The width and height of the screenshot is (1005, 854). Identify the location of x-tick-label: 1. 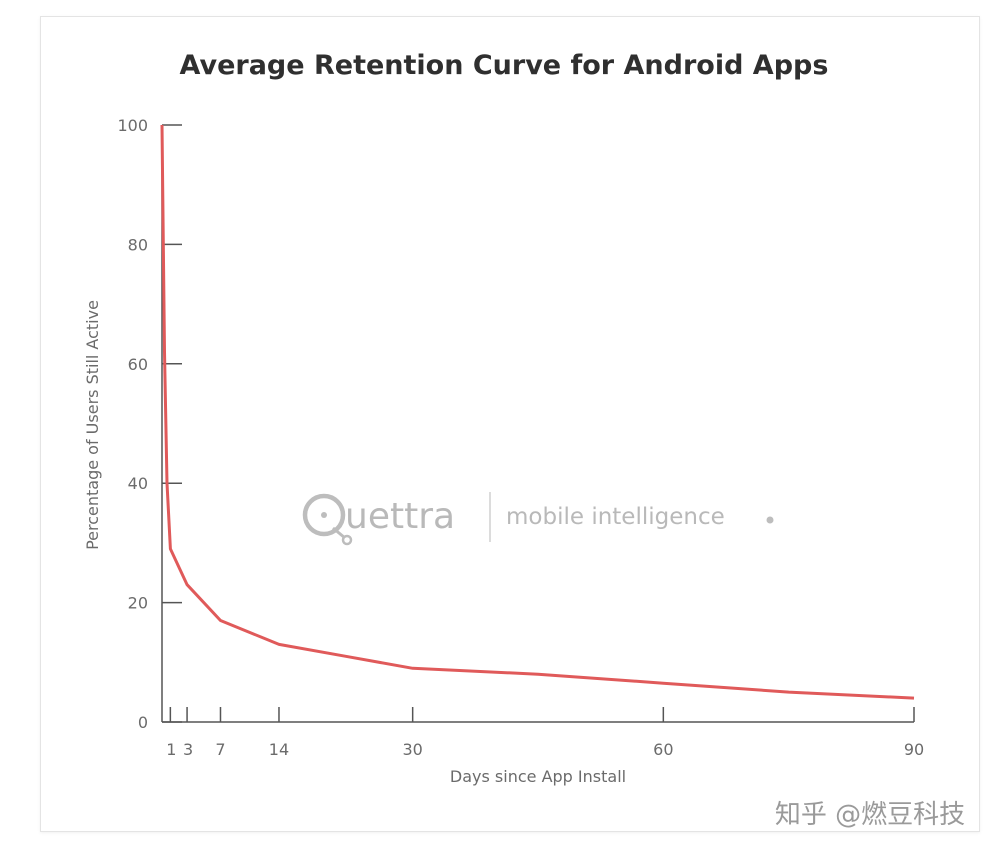
(171, 749).